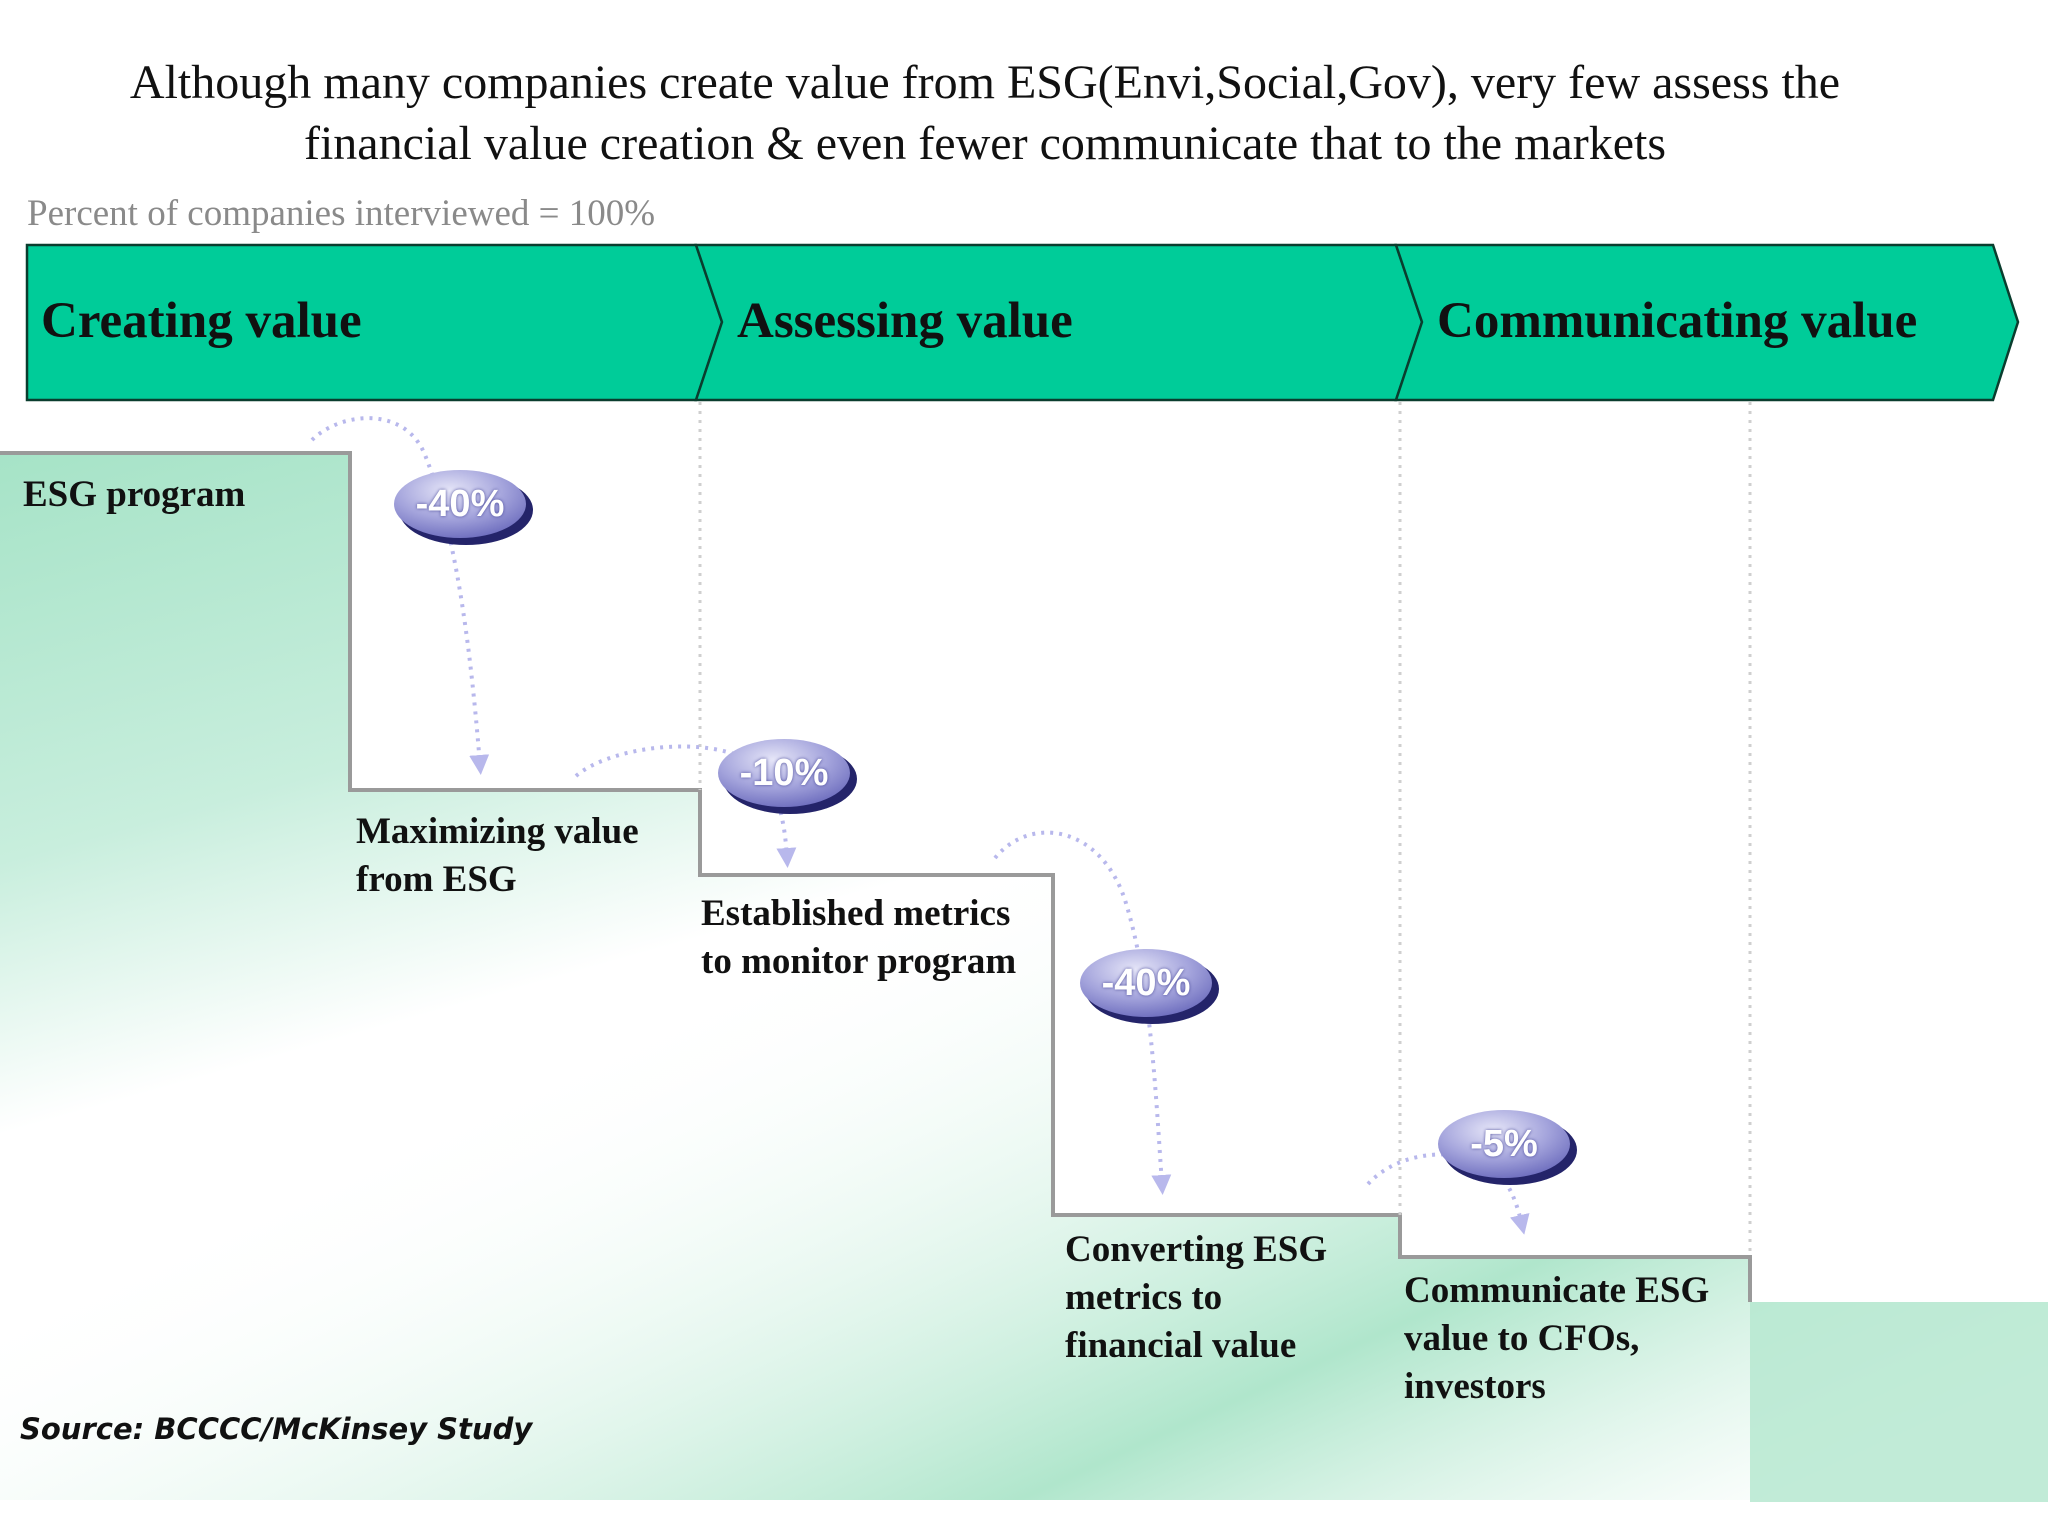 The width and height of the screenshot is (2048, 1536). Describe the element at coordinates (858, 938) in the screenshot. I see `step-label-established-metrics: Established metrics to monitor program` at that location.